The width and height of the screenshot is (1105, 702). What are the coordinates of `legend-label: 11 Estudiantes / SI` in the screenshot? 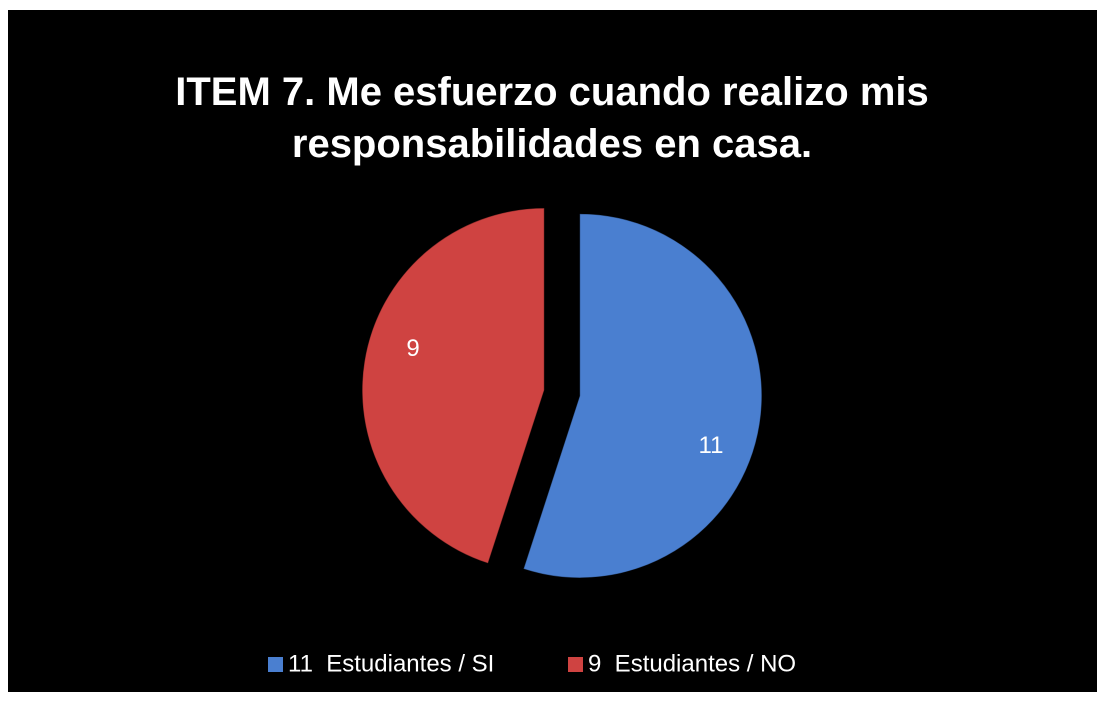 It's located at (391, 663).